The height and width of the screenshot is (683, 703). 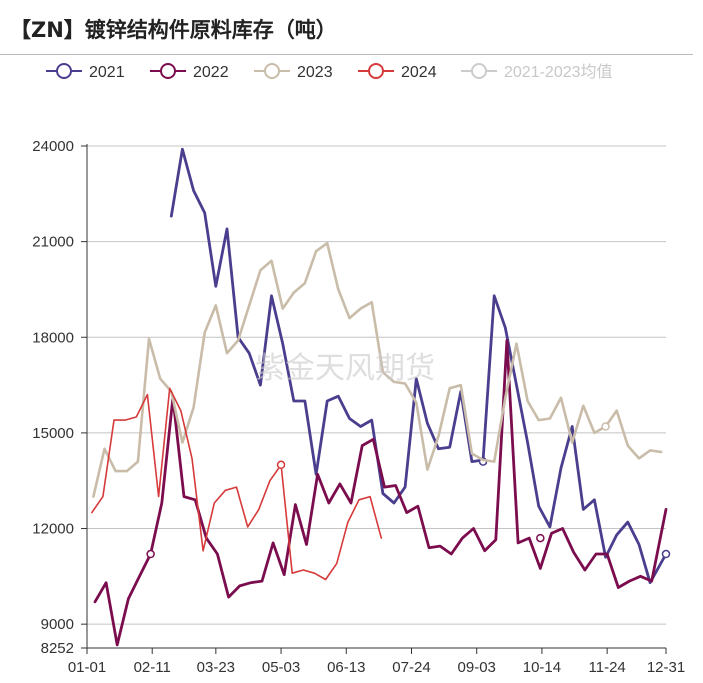 I want to click on x-tick-label: 01-01, so click(x=87, y=667).